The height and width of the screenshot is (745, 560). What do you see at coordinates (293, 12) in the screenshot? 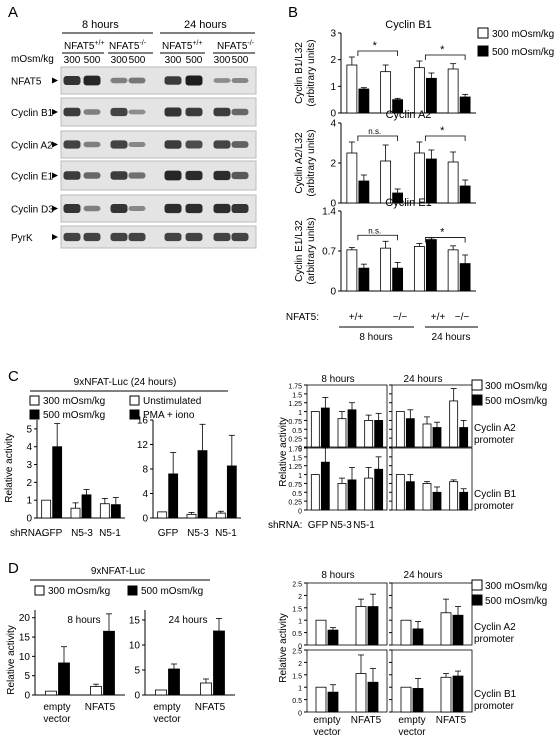
I see `panel-letter-b: B` at bounding box center [293, 12].